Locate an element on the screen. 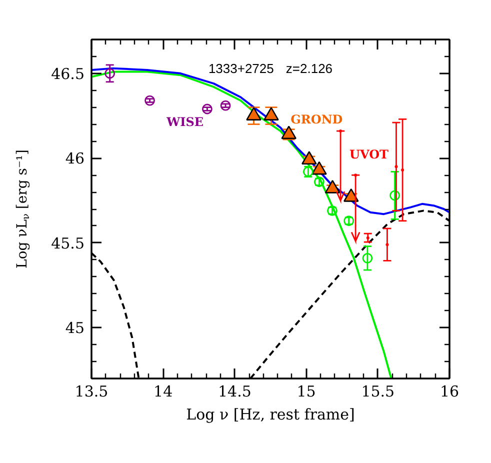 Image resolution: width=491 pixels, height=463 pixels. x-tick-label: 15 is located at coordinates (306, 391).